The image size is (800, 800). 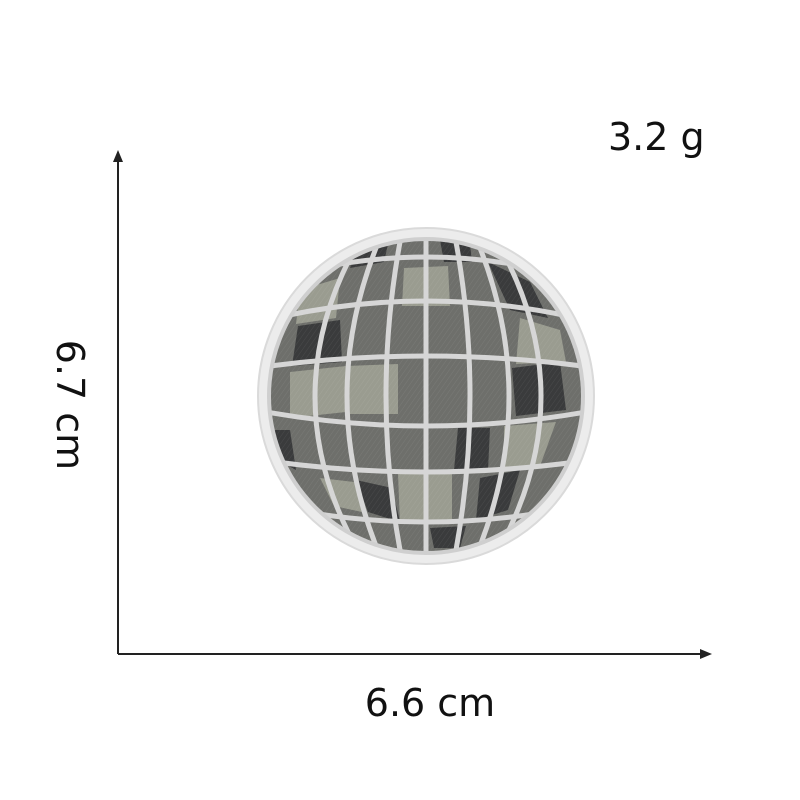 I want to click on vertical-axis-arrowhead, so click(x=118, y=156).